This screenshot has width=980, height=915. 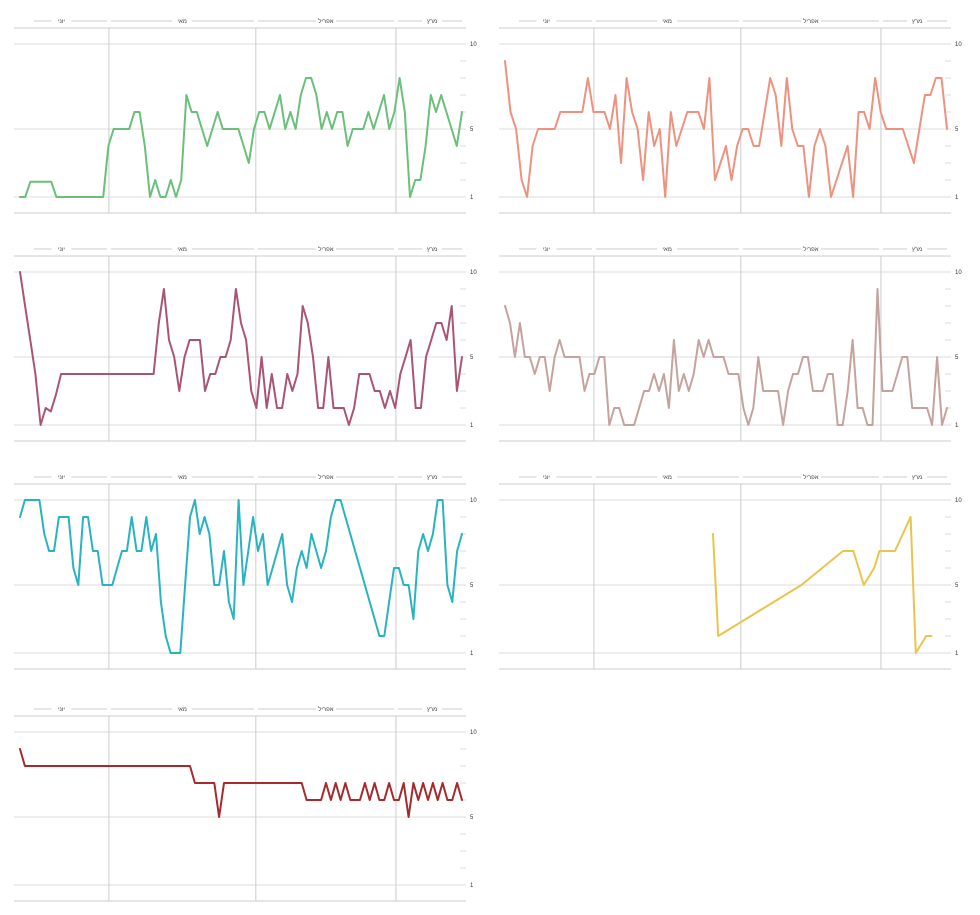 I want to click on chart-green: 10 5 1 יוני מאי אפריל מרץ, so click(x=245, y=115).